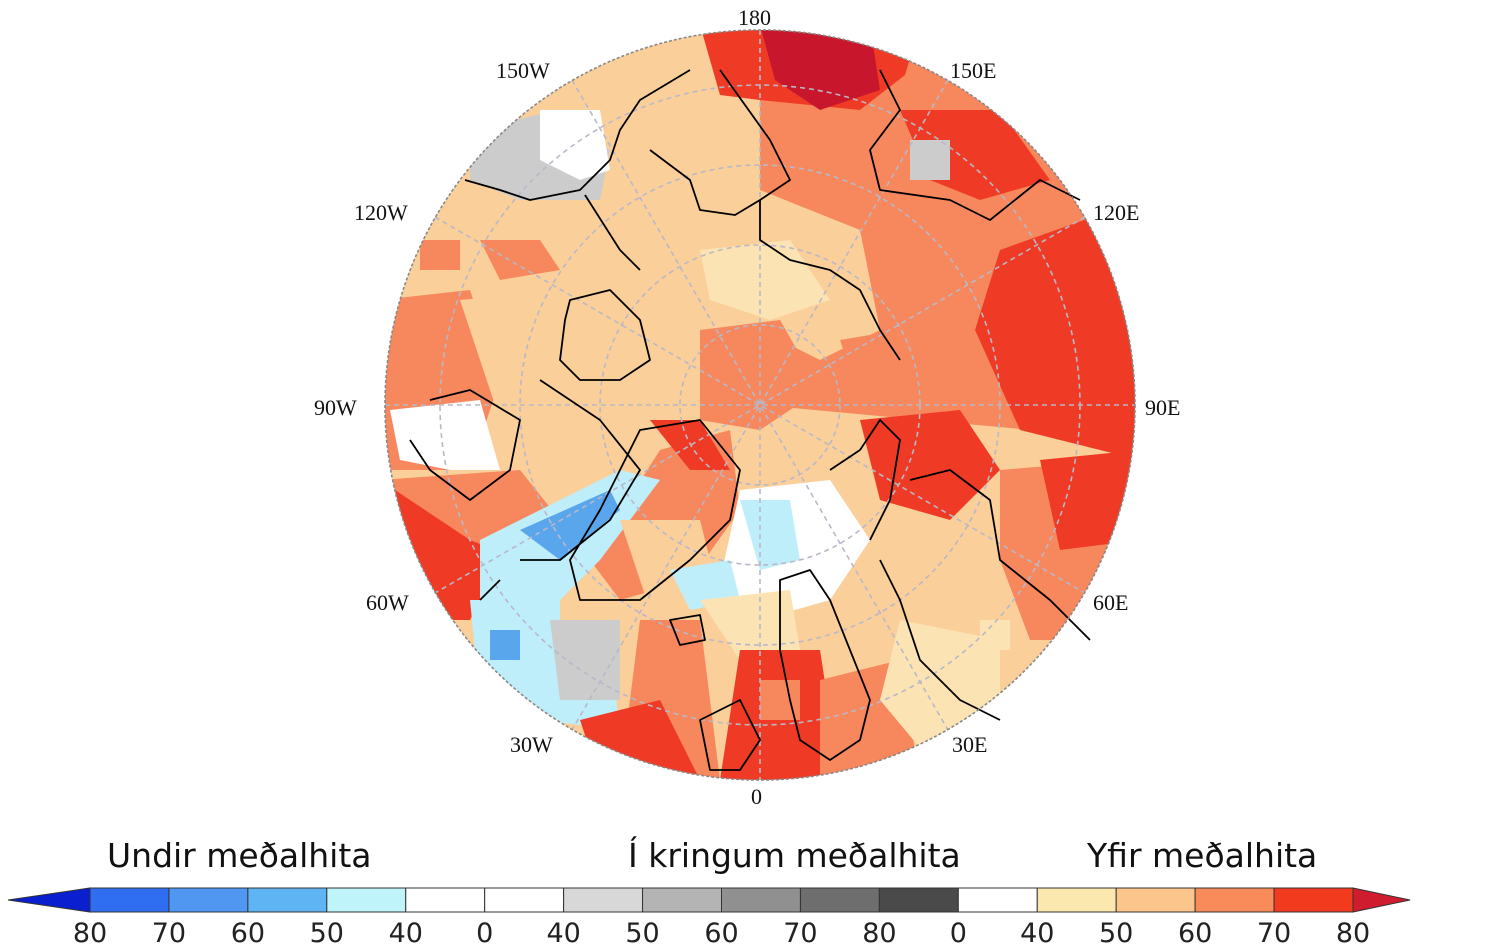 The width and height of the screenshot is (1509, 950). Describe the element at coordinates (1202, 855) in the screenshot. I see `legend-above-average-label: Yfir meðalhita` at that location.